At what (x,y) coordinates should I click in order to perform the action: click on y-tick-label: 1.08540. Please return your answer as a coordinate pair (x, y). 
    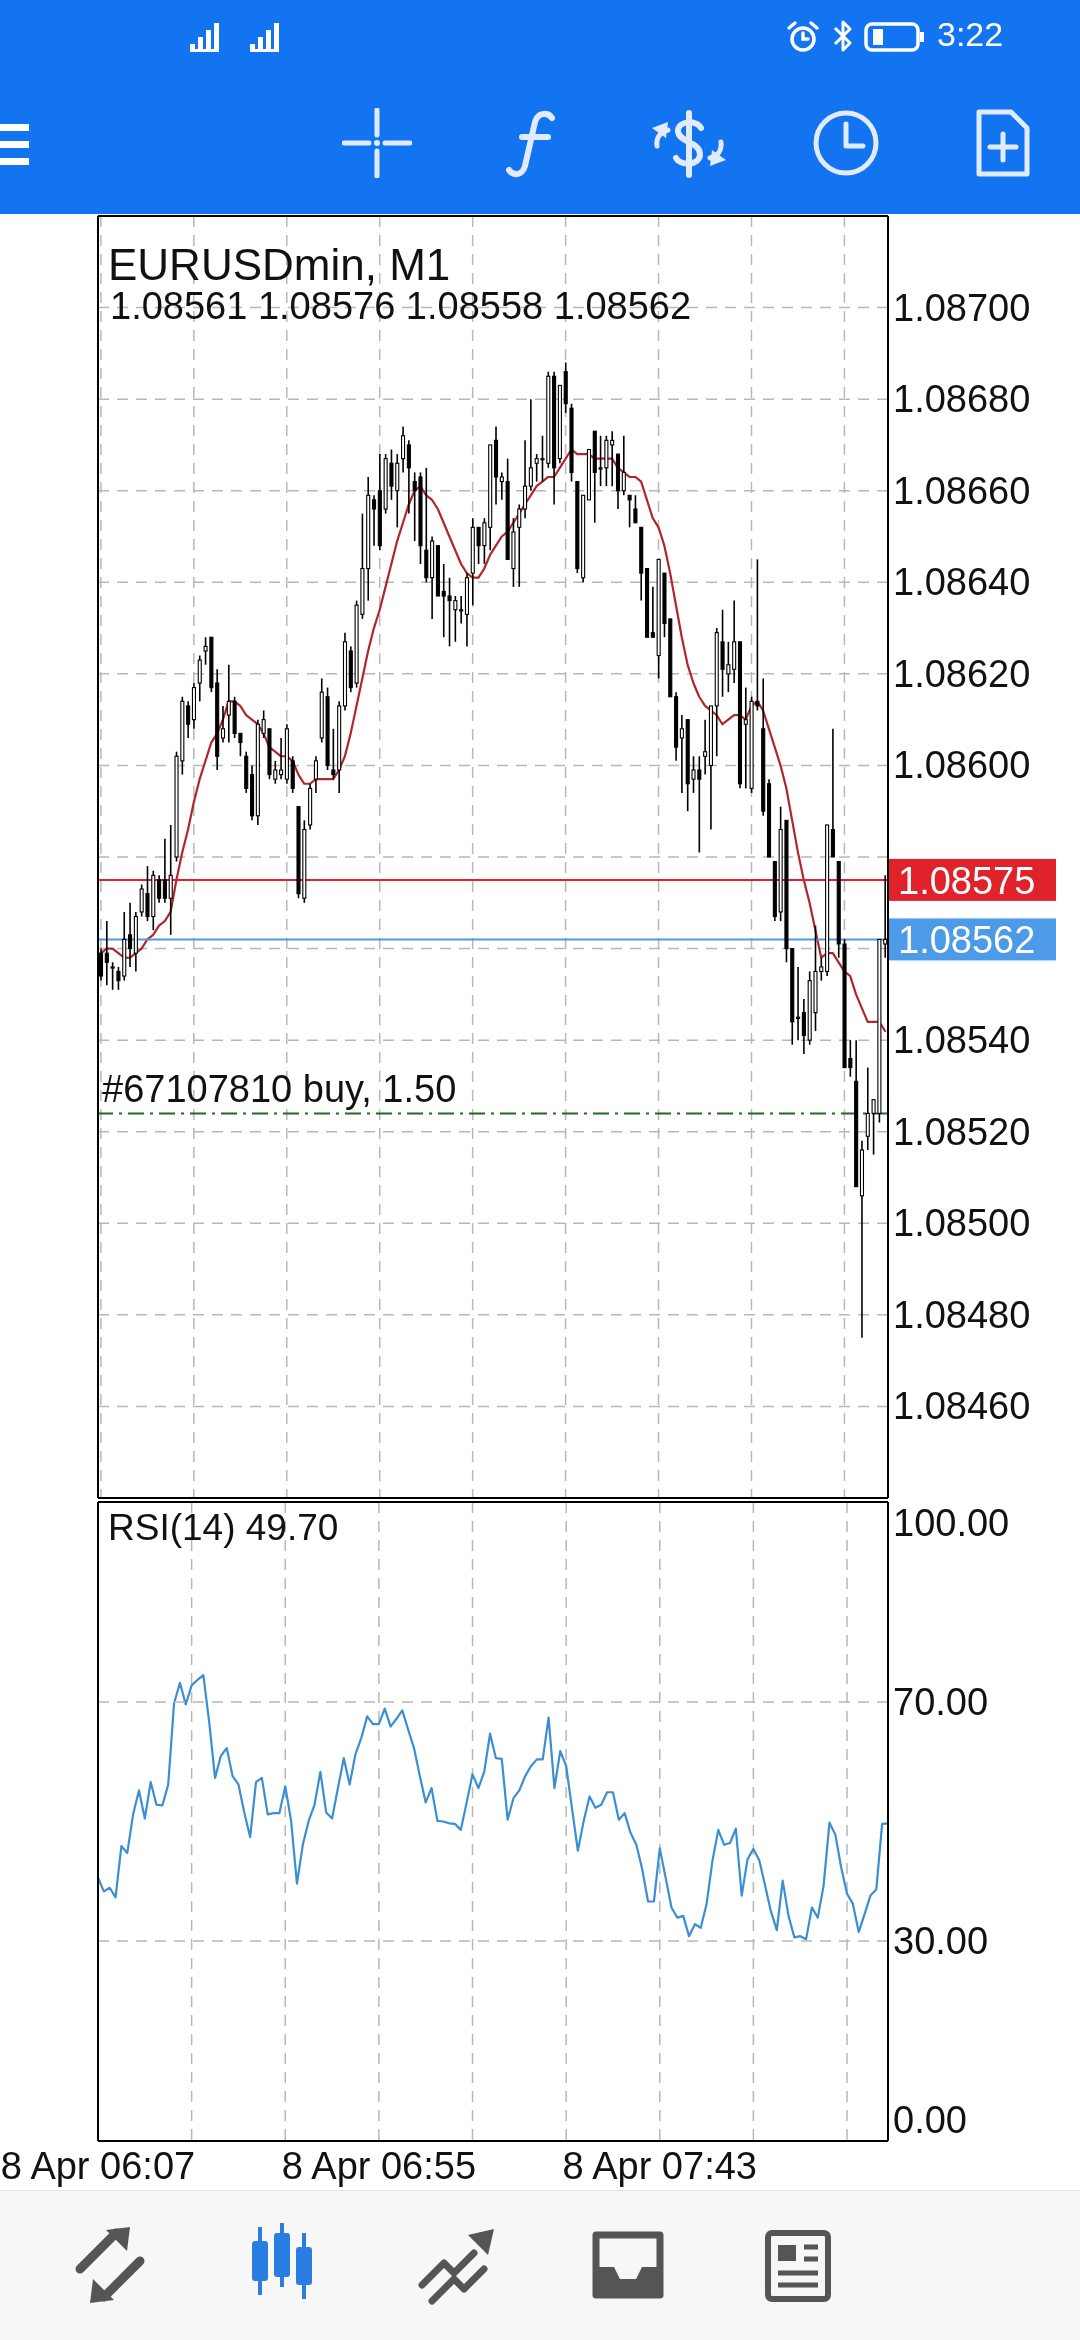
    Looking at the image, I should click on (962, 1040).